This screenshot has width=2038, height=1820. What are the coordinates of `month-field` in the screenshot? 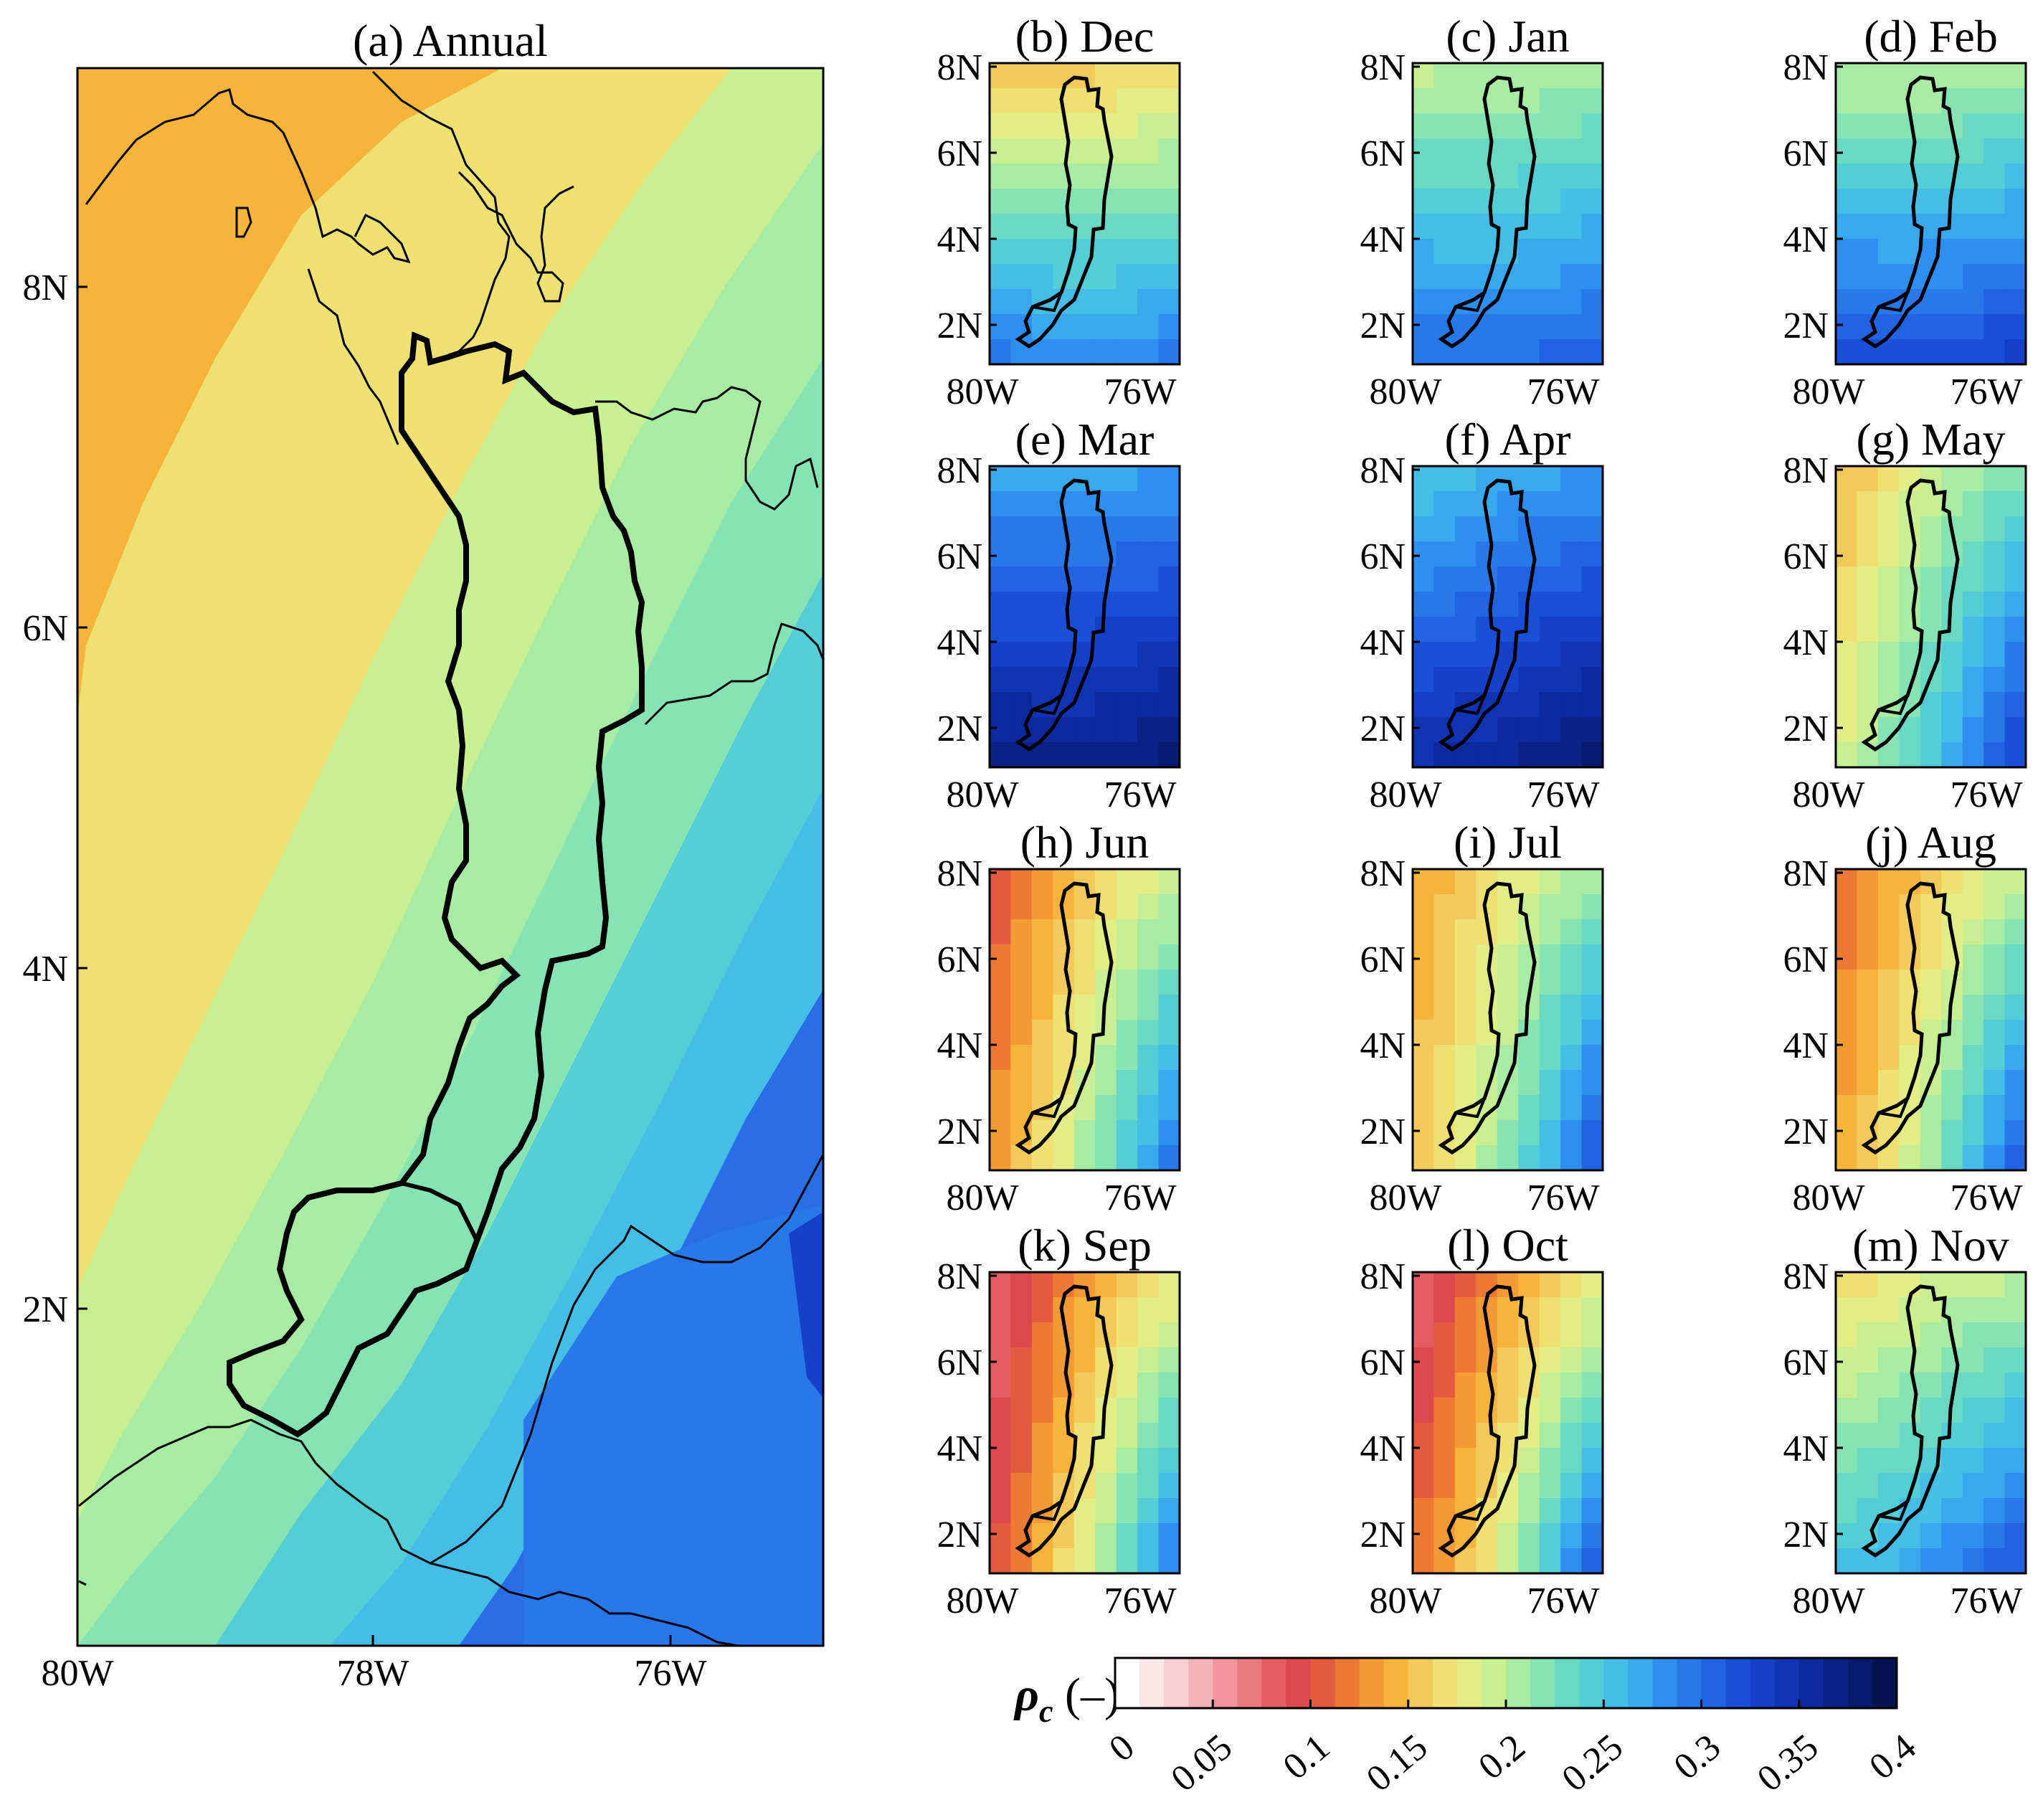 It's located at (1085, 1422).